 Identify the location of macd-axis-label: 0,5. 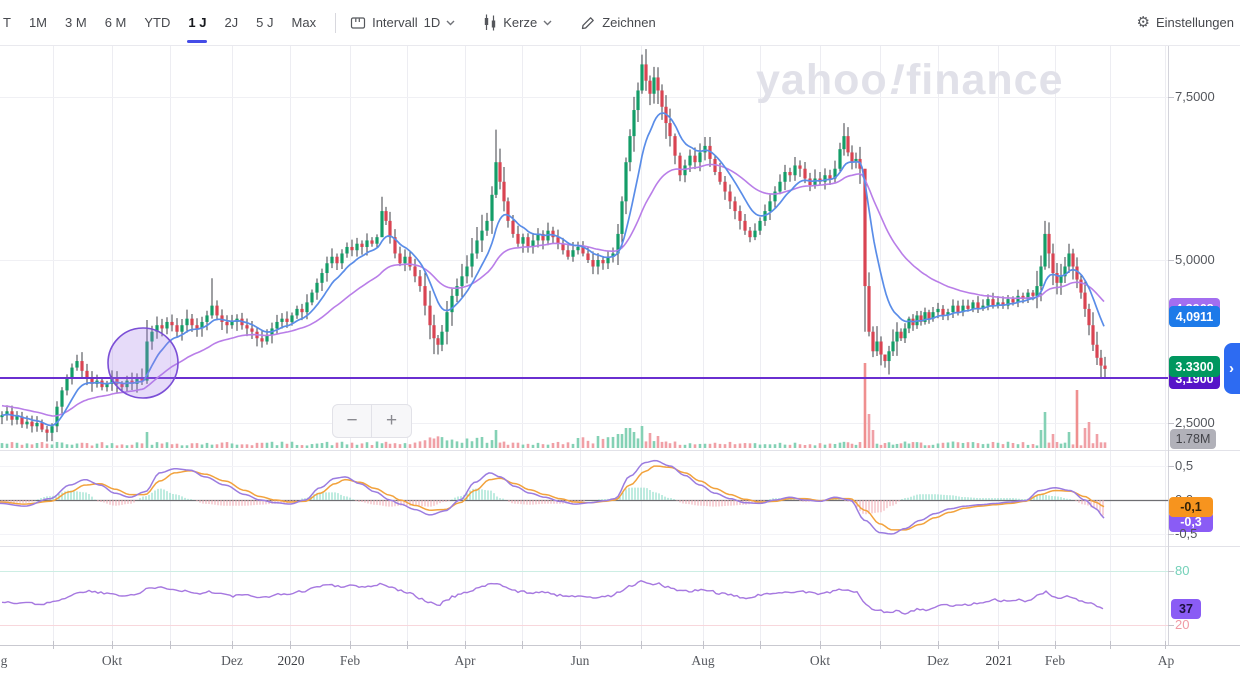
(1184, 465).